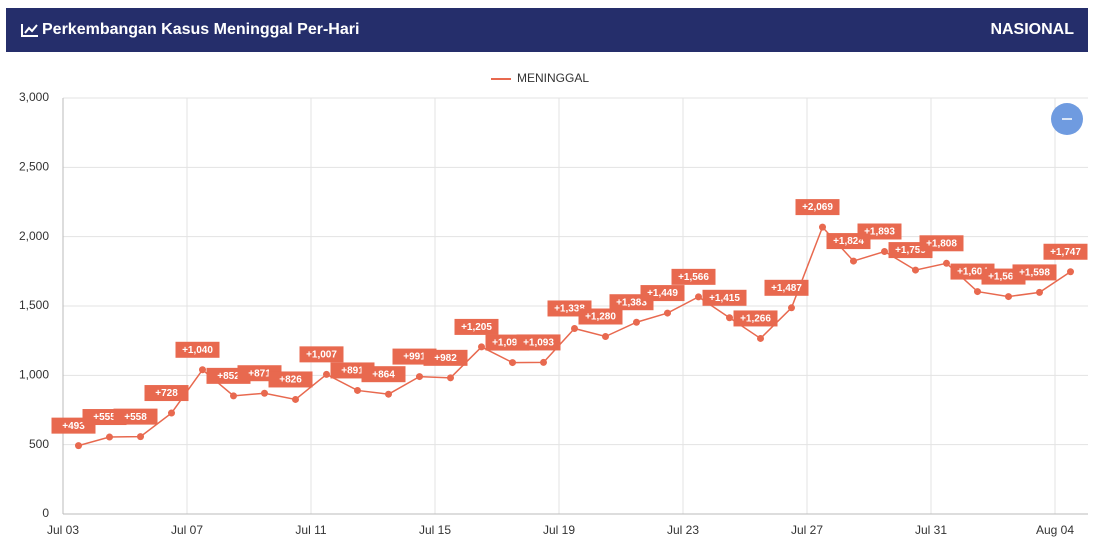 The width and height of the screenshot is (1100, 548). I want to click on value-label: +1,449, so click(662, 293).